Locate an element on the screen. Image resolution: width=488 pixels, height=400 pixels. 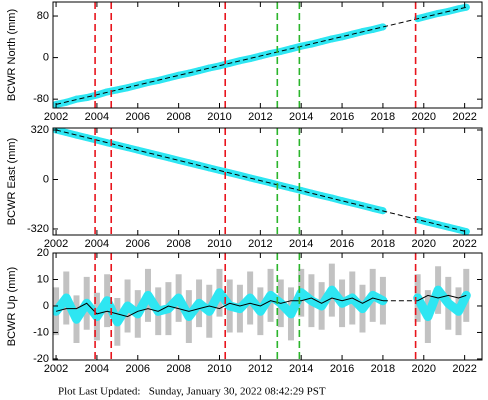
y-tick-label: 80 is located at coordinates (43, 16).